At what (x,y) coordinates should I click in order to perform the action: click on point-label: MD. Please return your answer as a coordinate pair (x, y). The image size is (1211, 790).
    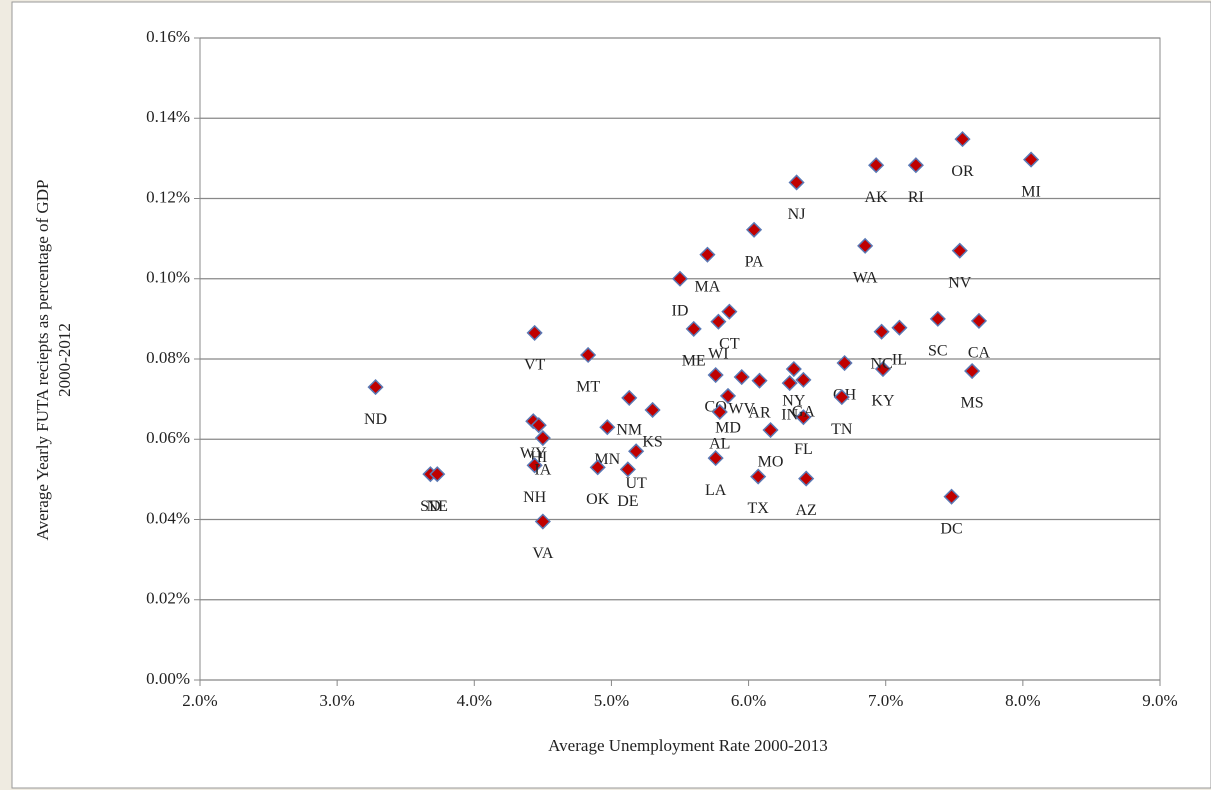
    Looking at the image, I should click on (728, 428).